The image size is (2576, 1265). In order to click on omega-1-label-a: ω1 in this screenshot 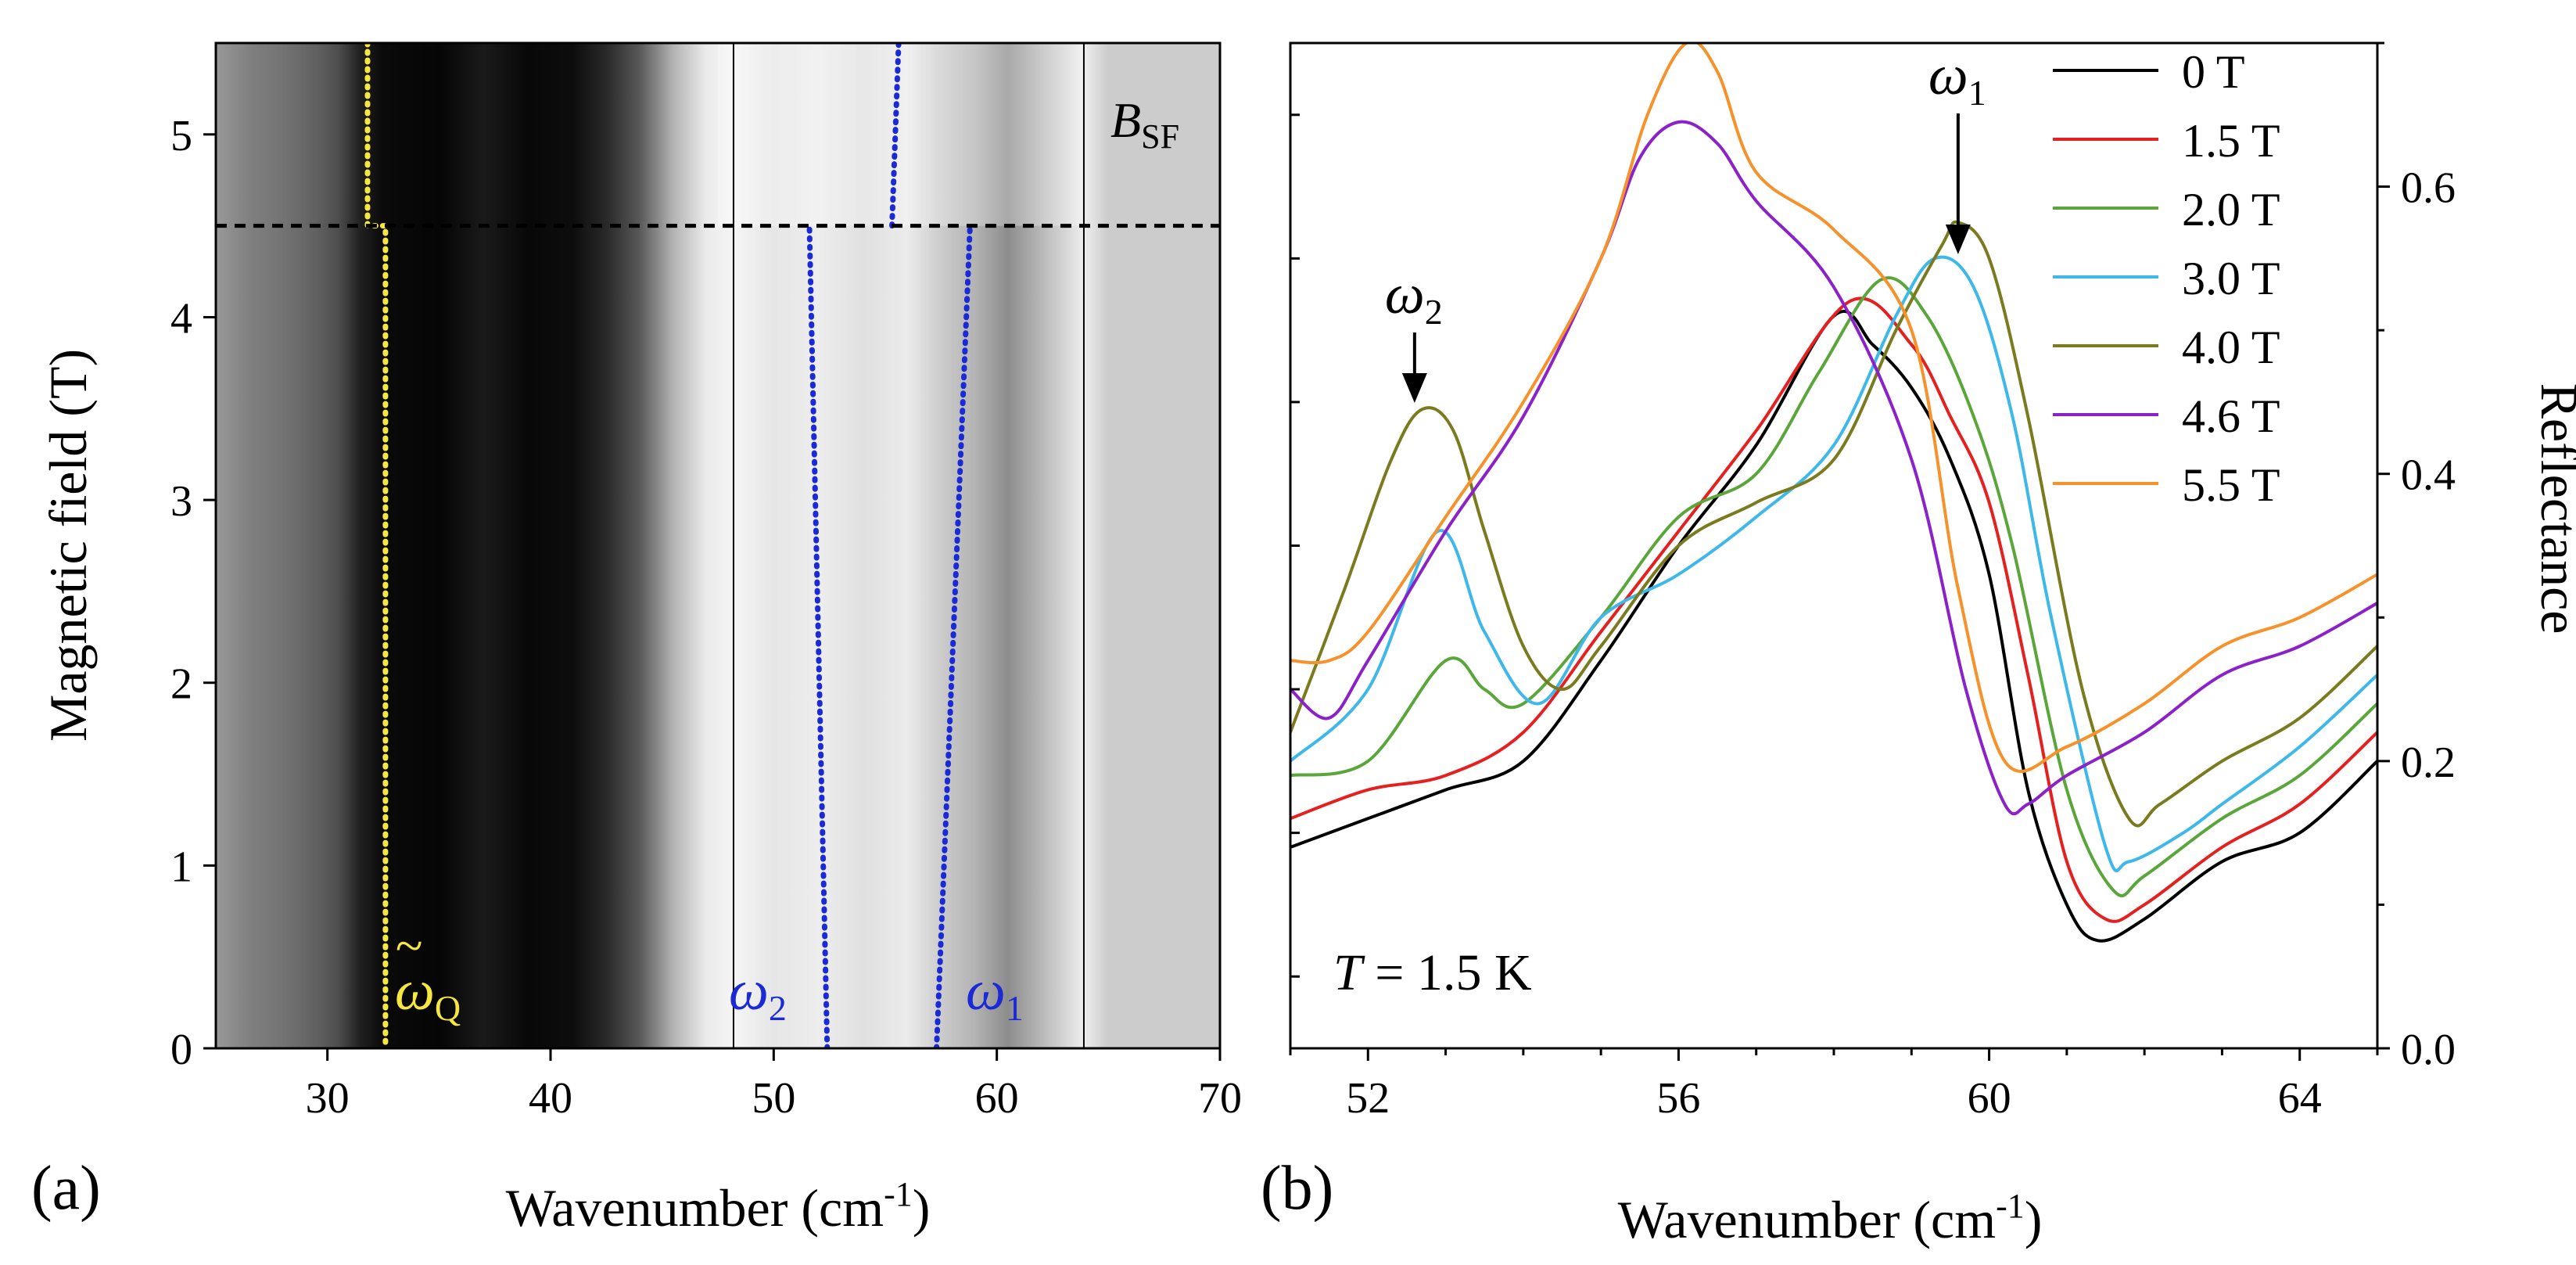, I will do `click(995, 993)`.